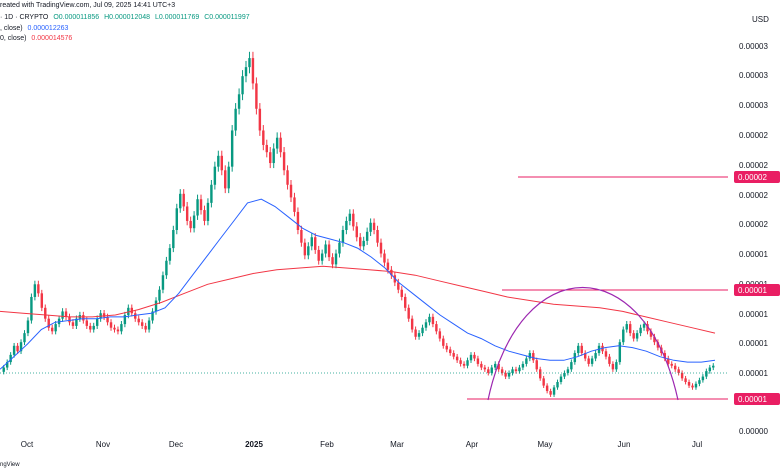  Describe the element at coordinates (24, 17) in the screenshot. I see `symbol-text: · 1D · CRYPTO` at that location.